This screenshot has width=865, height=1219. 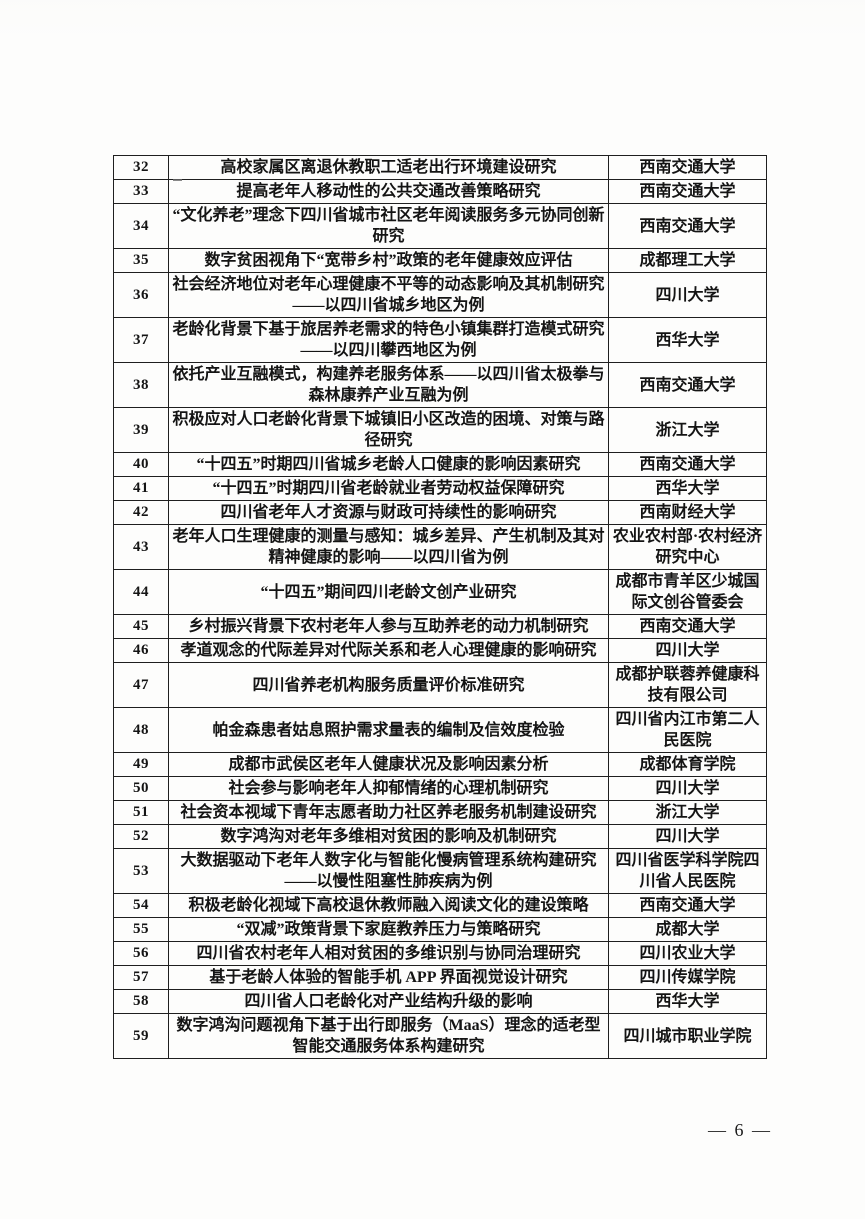 What do you see at coordinates (687, 547) in the screenshot?
I see `institution-name: 农业农村部·农村经济研究中心` at bounding box center [687, 547].